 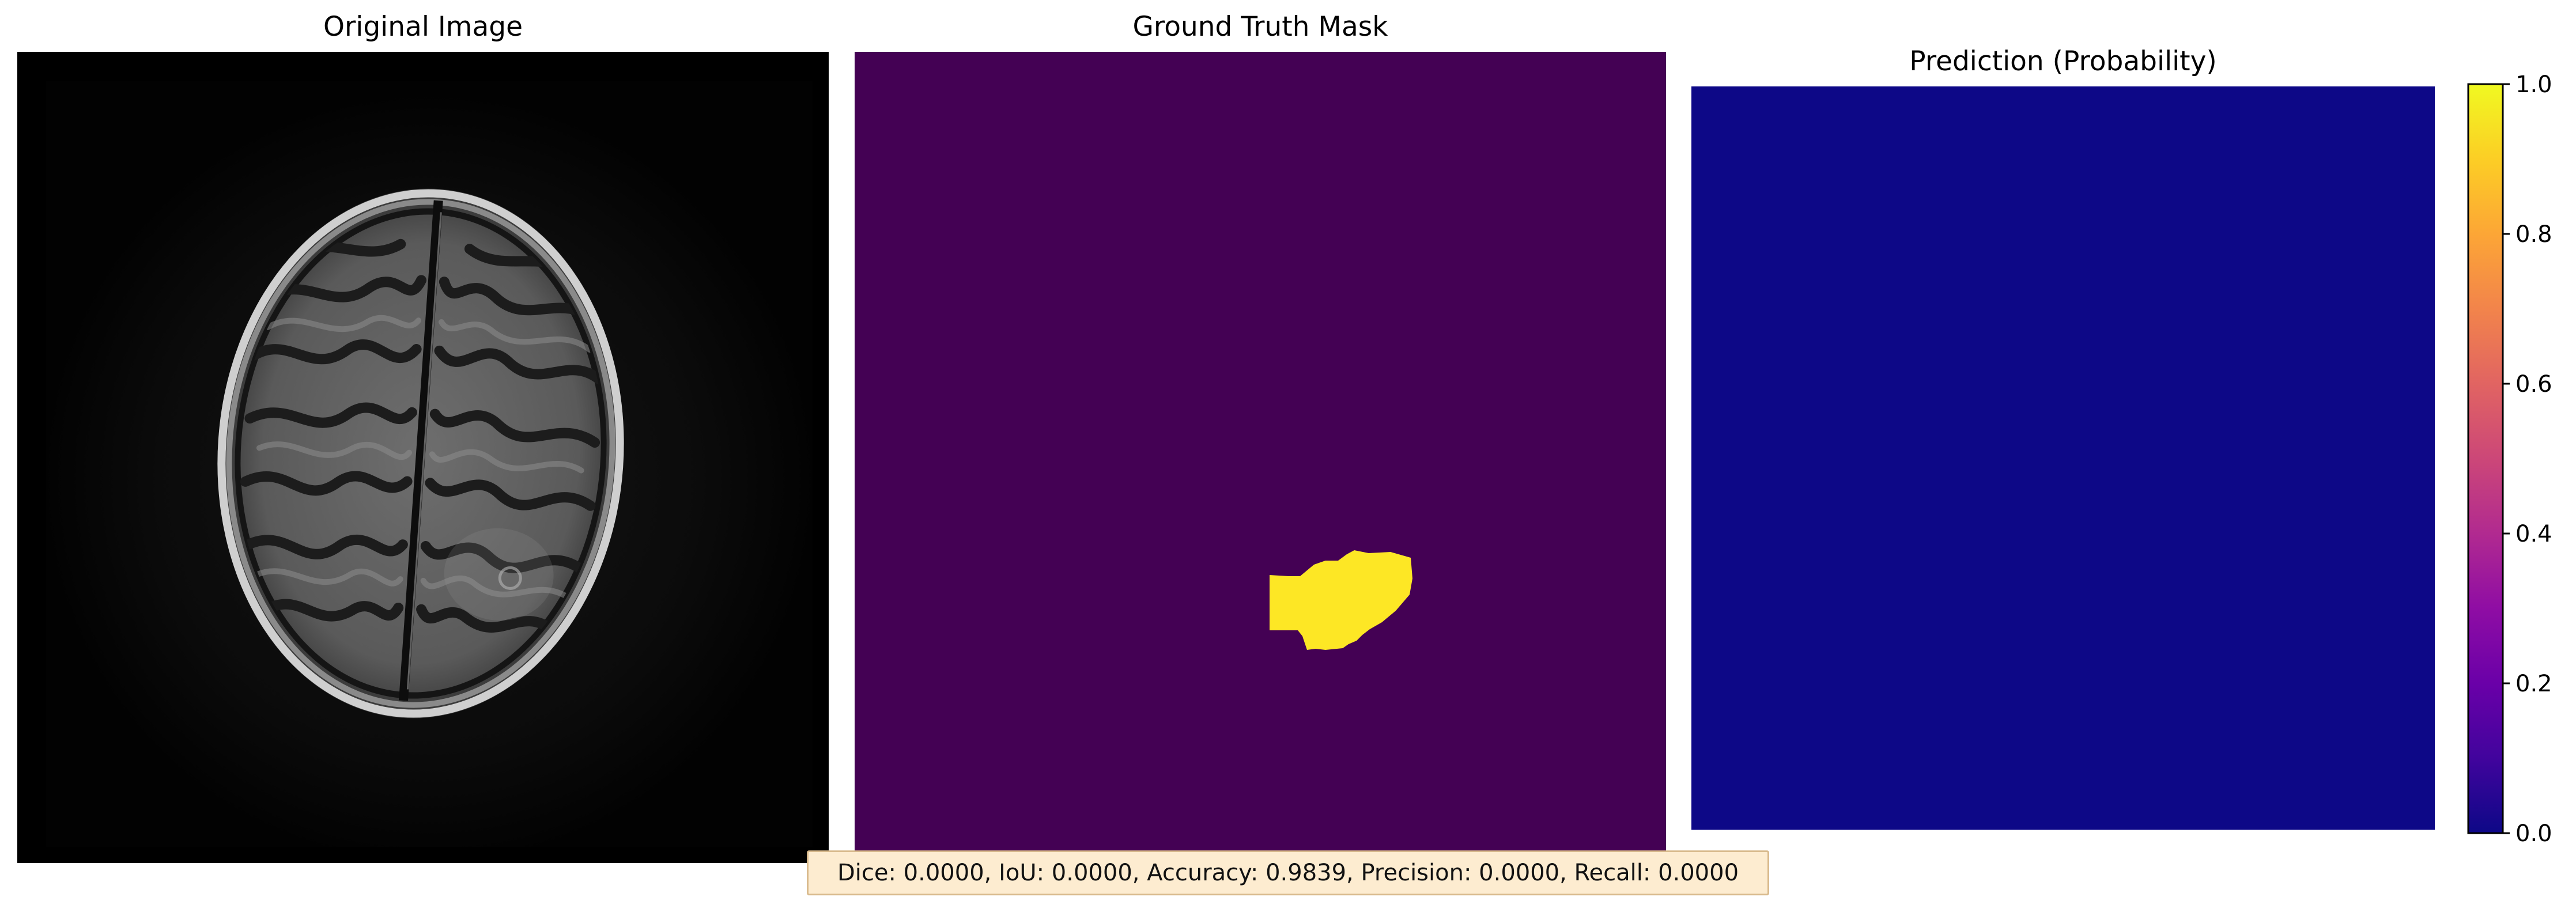 What do you see at coordinates (2485, 458) in the screenshot?
I see `colorbar-gradient` at bounding box center [2485, 458].